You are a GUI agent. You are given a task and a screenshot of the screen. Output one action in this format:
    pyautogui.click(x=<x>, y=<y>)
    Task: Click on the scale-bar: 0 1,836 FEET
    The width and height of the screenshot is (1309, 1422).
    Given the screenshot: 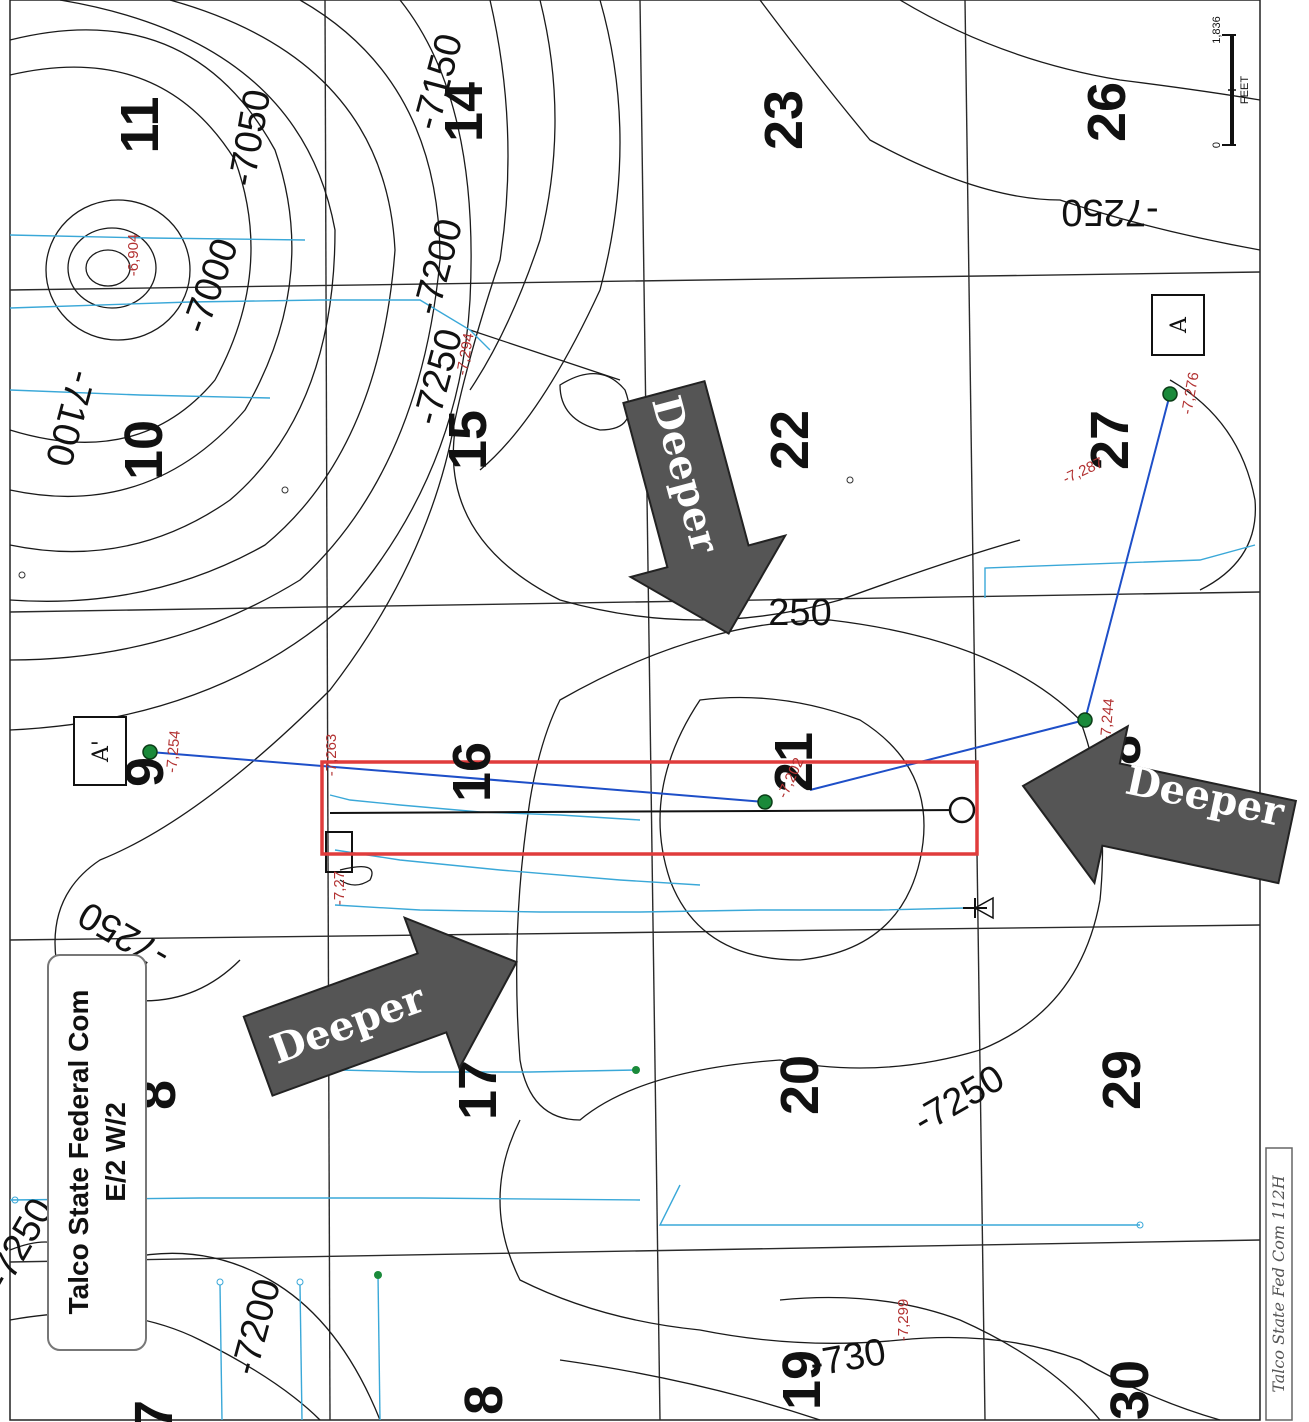 What is the action you would take?
    pyautogui.click(x=1231, y=82)
    